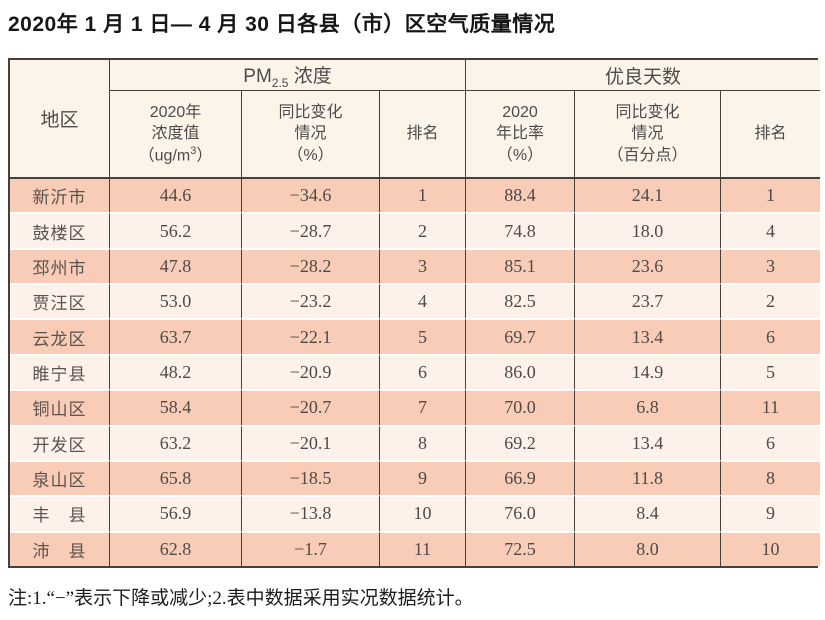 The height and width of the screenshot is (620, 825). I want to click on good-rank-column-header: 排名, so click(770, 135).